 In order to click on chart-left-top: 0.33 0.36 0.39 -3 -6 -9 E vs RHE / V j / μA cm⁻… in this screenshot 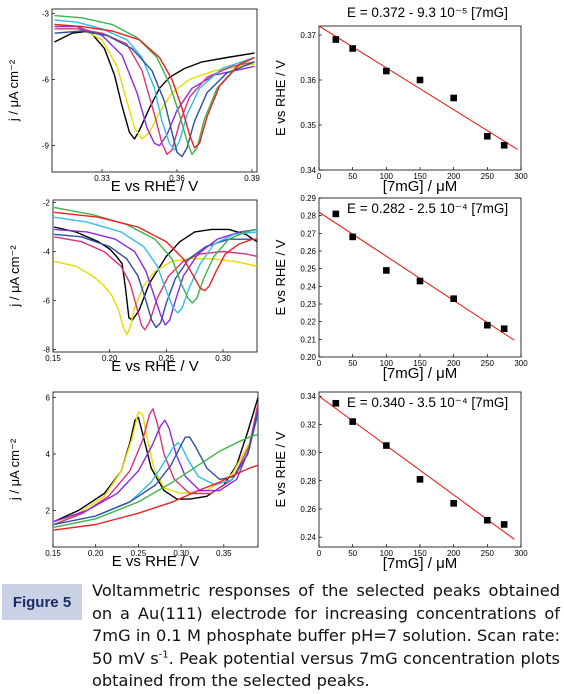, I will do `click(133, 101)`.